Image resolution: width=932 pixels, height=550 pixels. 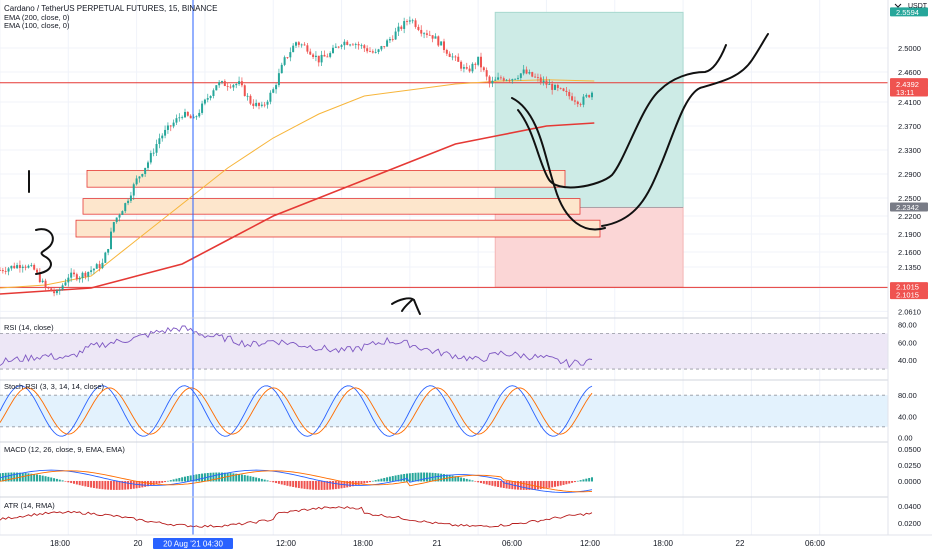 I want to click on price-tick-label: 2.2900, so click(x=909, y=174).